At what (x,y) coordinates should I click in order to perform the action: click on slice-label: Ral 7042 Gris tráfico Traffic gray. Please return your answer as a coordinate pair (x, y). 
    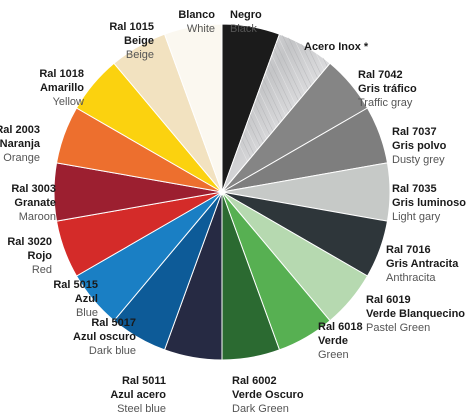
    Looking at the image, I should click on (387, 89).